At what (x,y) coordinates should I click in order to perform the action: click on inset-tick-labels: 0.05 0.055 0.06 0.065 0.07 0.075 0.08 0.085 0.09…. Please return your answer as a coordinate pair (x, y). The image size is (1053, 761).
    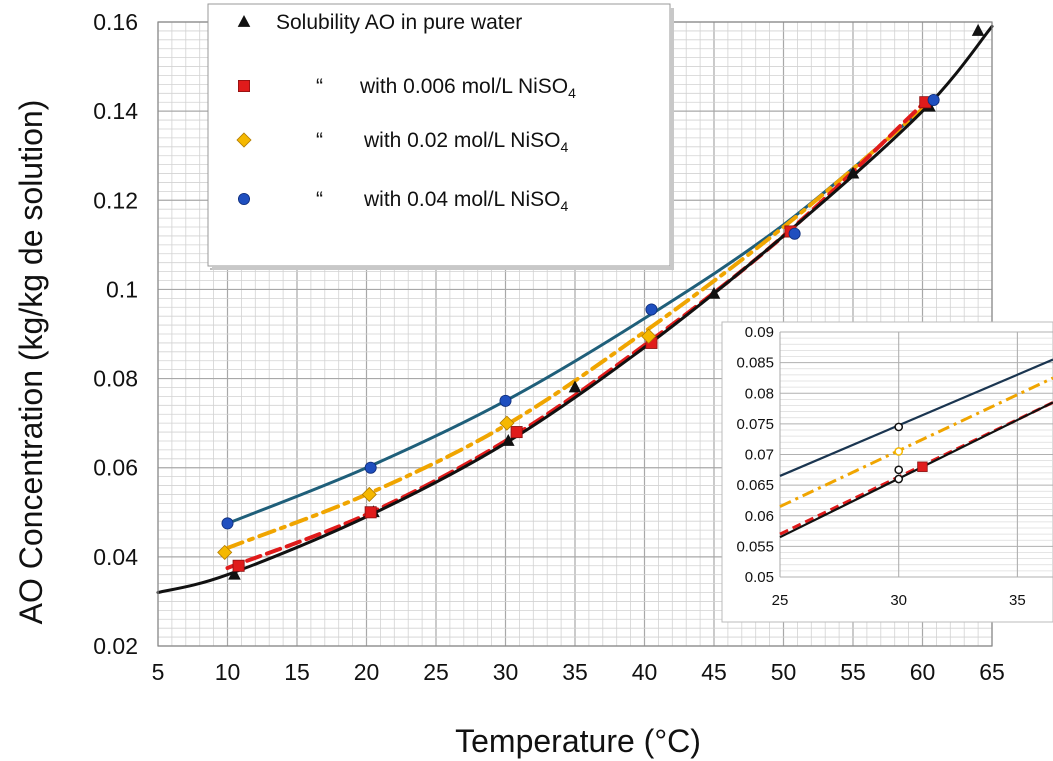
    Looking at the image, I should click on (880, 466).